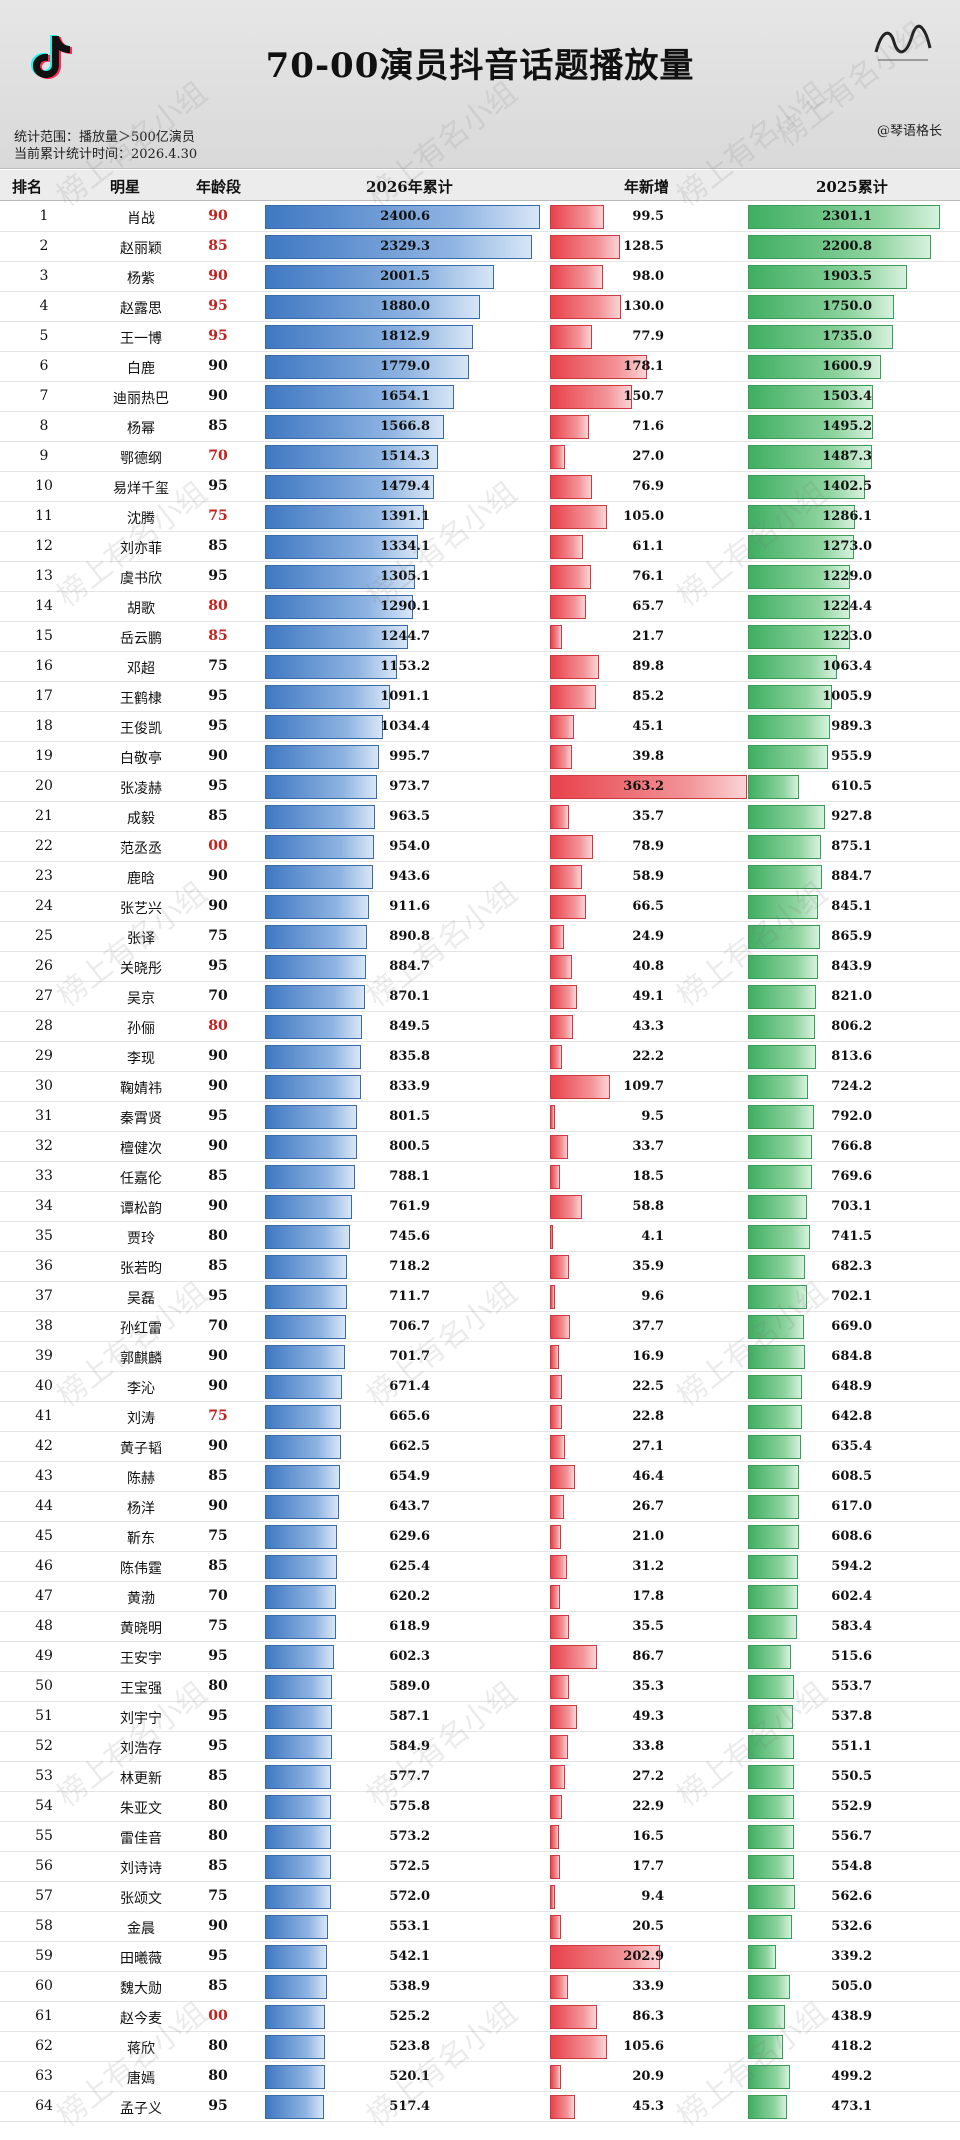 Image resolution: width=960 pixels, height=2140 pixels. I want to click on value-new: 26.7, so click(648, 1506).